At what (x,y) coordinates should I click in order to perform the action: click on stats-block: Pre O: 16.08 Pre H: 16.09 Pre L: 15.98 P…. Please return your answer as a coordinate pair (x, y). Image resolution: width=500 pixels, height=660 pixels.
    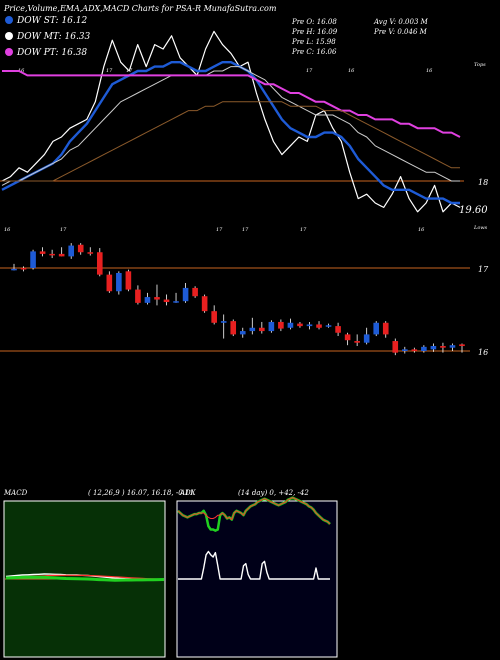
    Looking at the image, I should click on (360, 37).